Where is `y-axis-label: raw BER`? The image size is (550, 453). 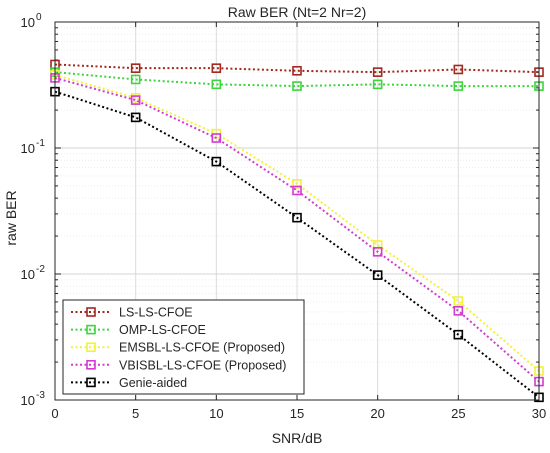
y-axis-label: raw BER is located at coordinates (11, 217).